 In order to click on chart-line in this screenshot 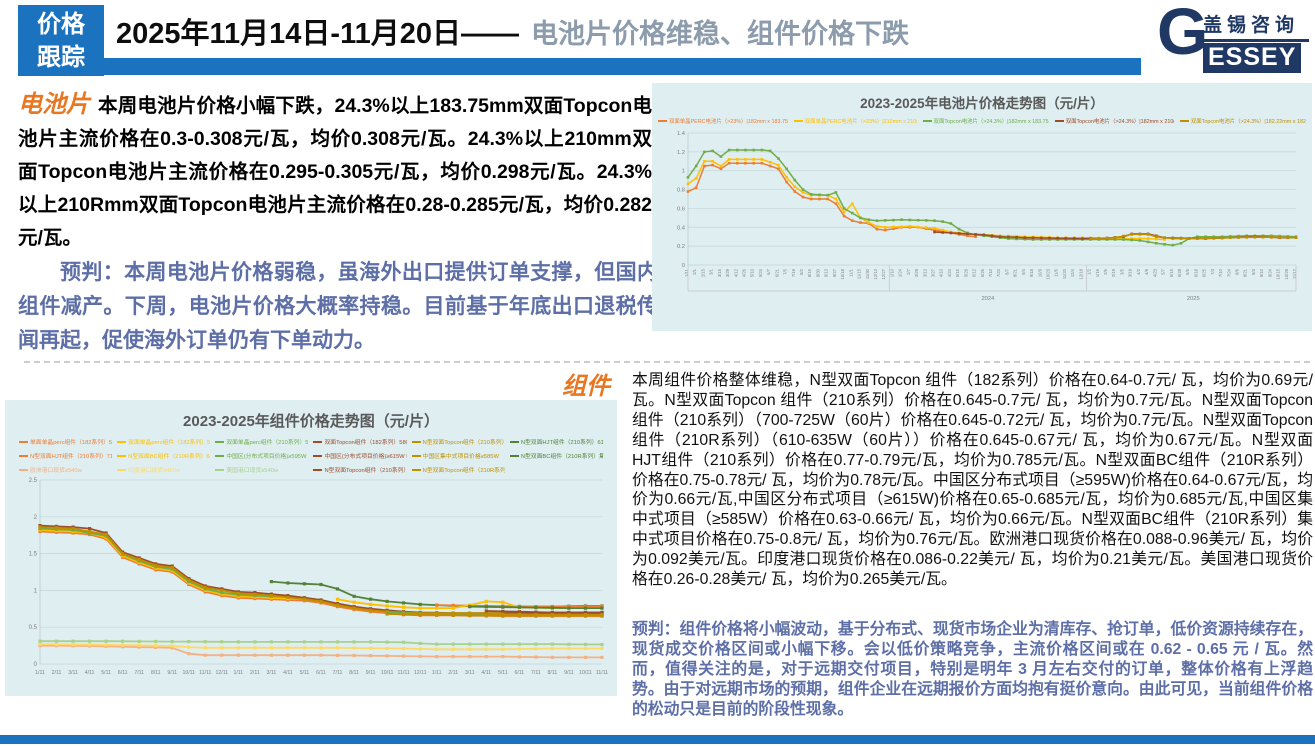, I will do `click(1193, 236)`.